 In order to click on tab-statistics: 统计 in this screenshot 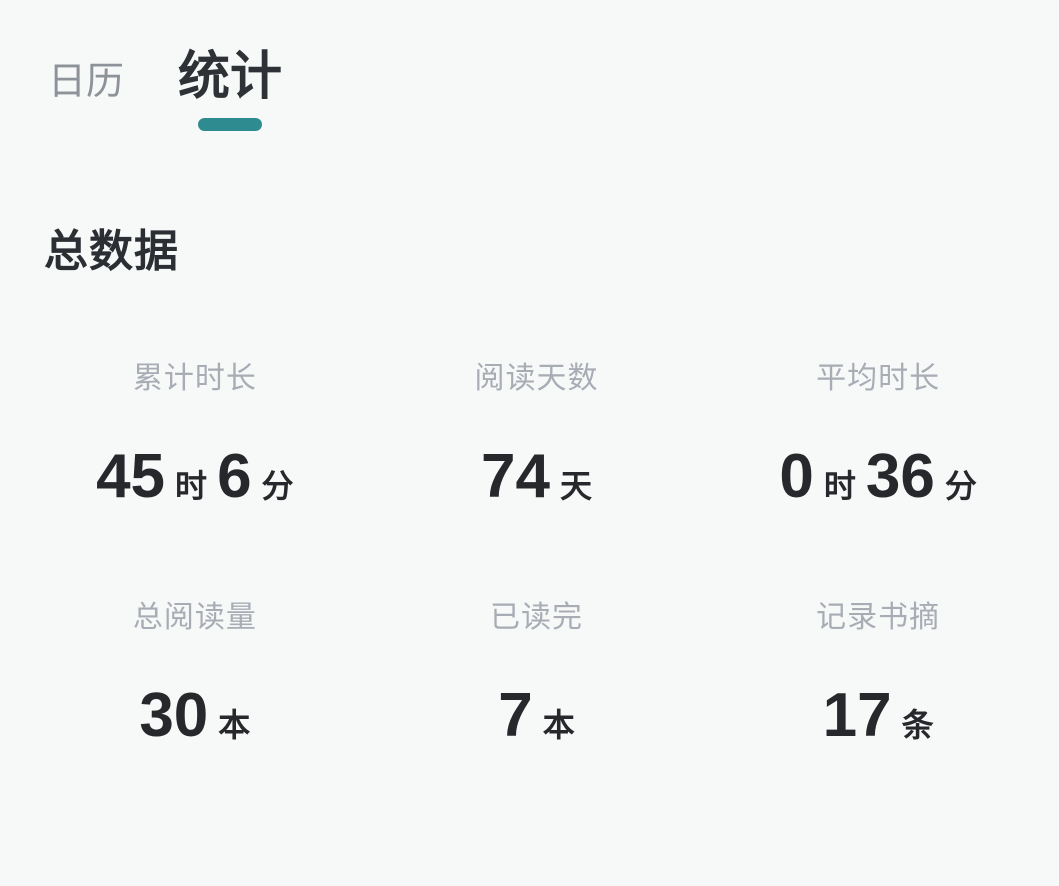, I will do `click(230, 82)`.